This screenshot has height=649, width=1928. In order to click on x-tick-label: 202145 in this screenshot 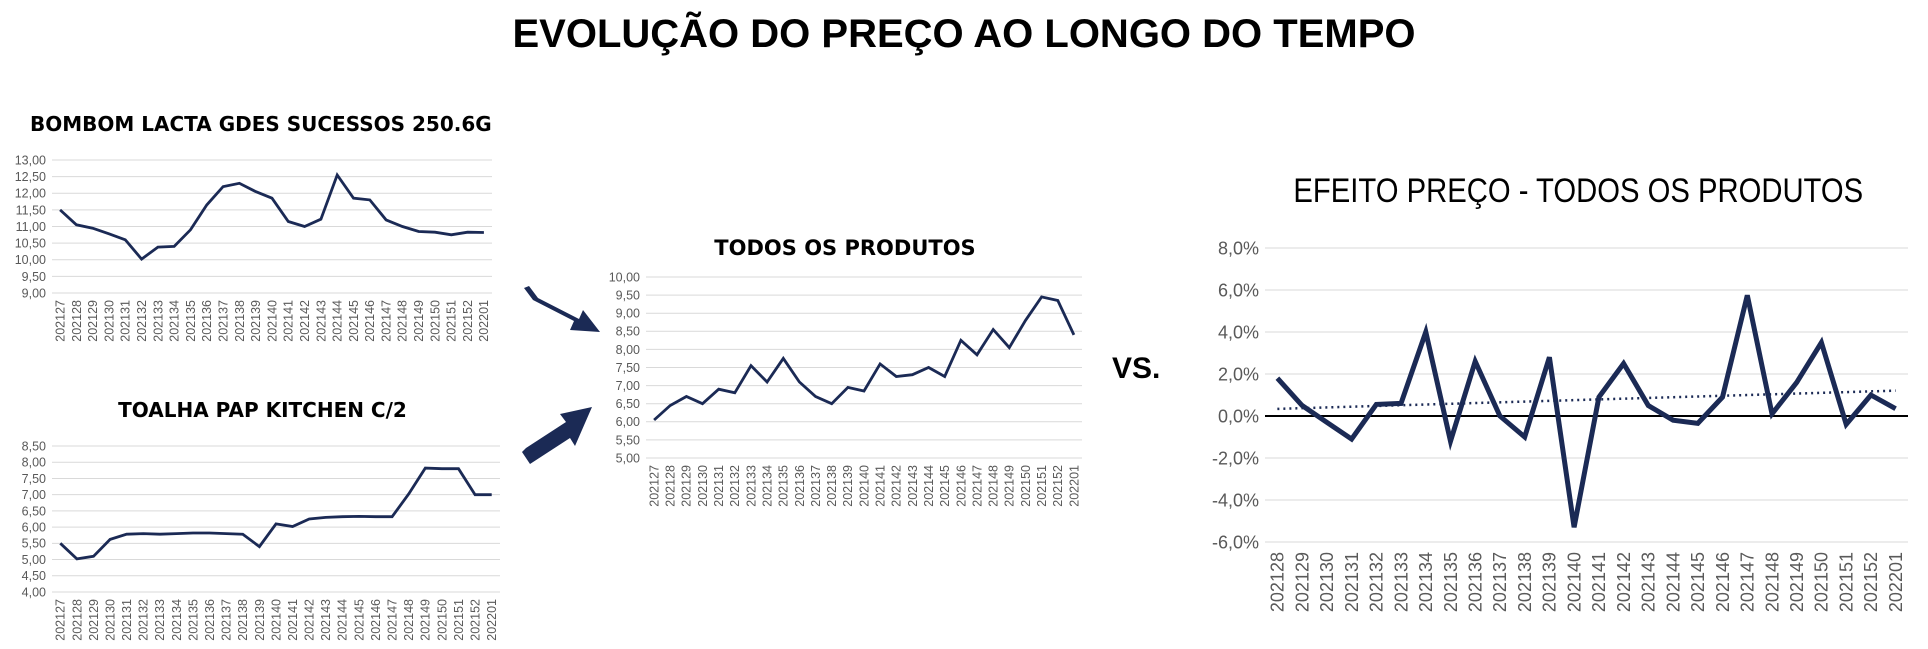, I will do `click(945, 486)`.